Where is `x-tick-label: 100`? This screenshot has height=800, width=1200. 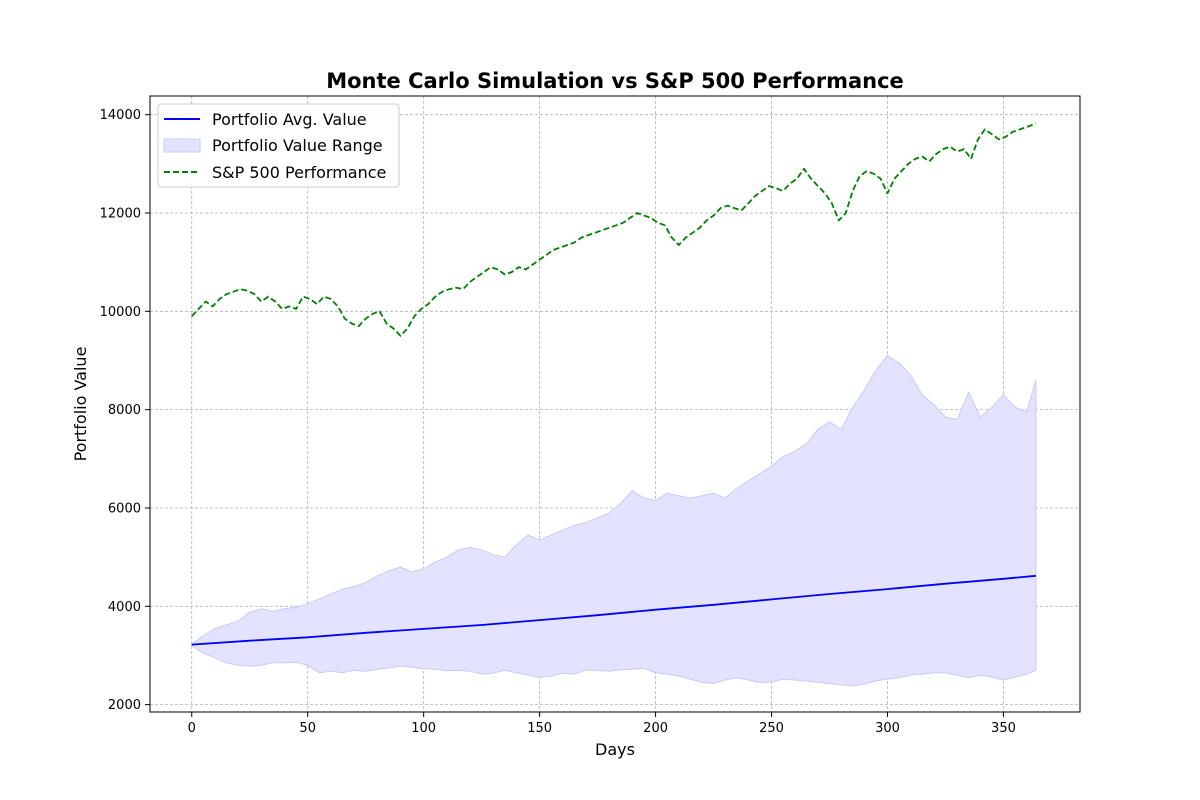
x-tick-label: 100 is located at coordinates (423, 728).